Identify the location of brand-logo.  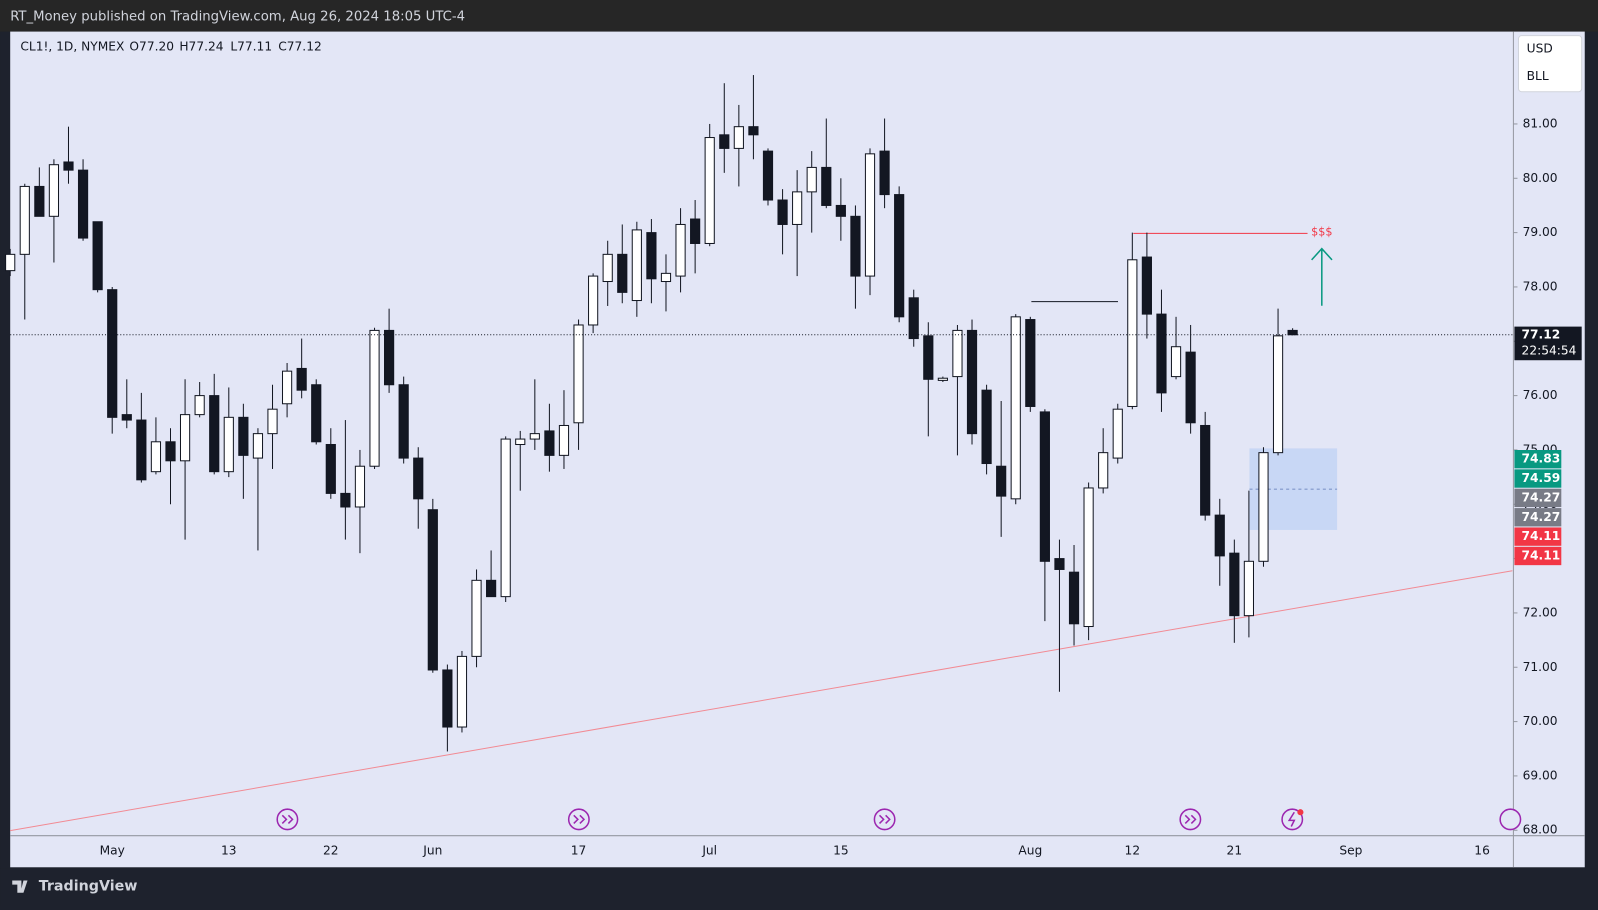
(20, 886).